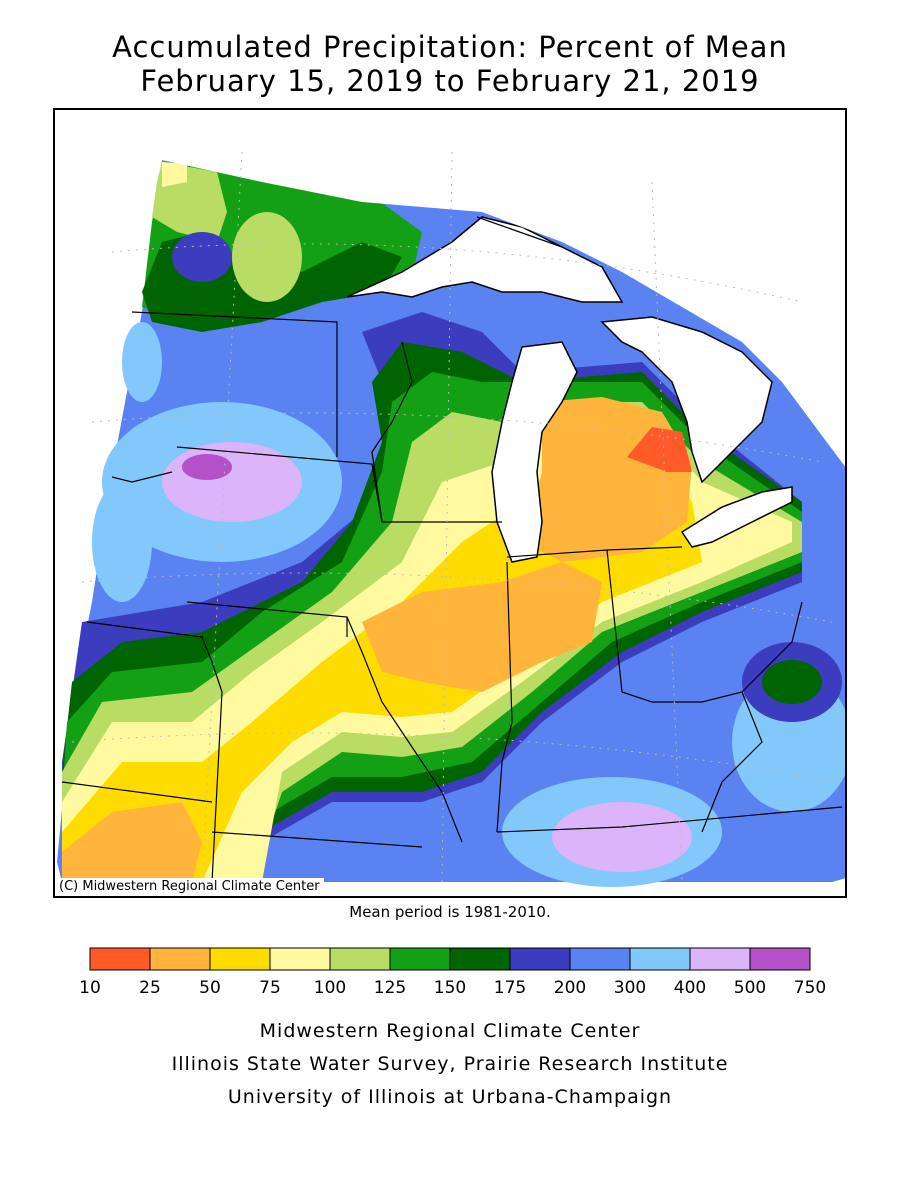 The image size is (900, 1200). Describe the element at coordinates (622, 837) in the screenshot. I see `zone-se-lavender` at that location.